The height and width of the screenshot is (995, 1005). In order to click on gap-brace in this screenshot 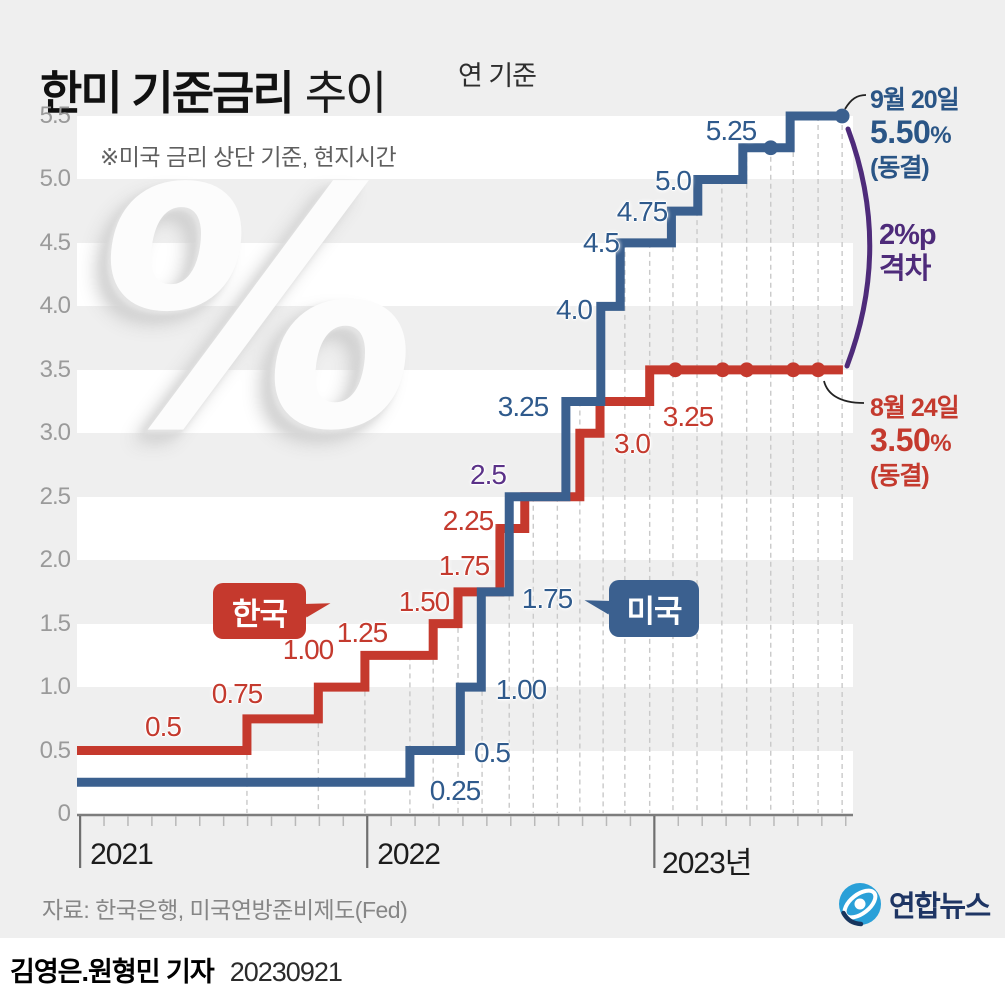, I will do `click(858, 247)`.